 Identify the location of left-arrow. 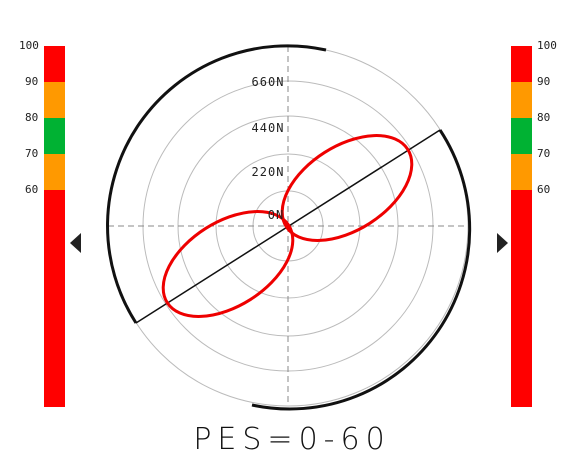
(75, 243).